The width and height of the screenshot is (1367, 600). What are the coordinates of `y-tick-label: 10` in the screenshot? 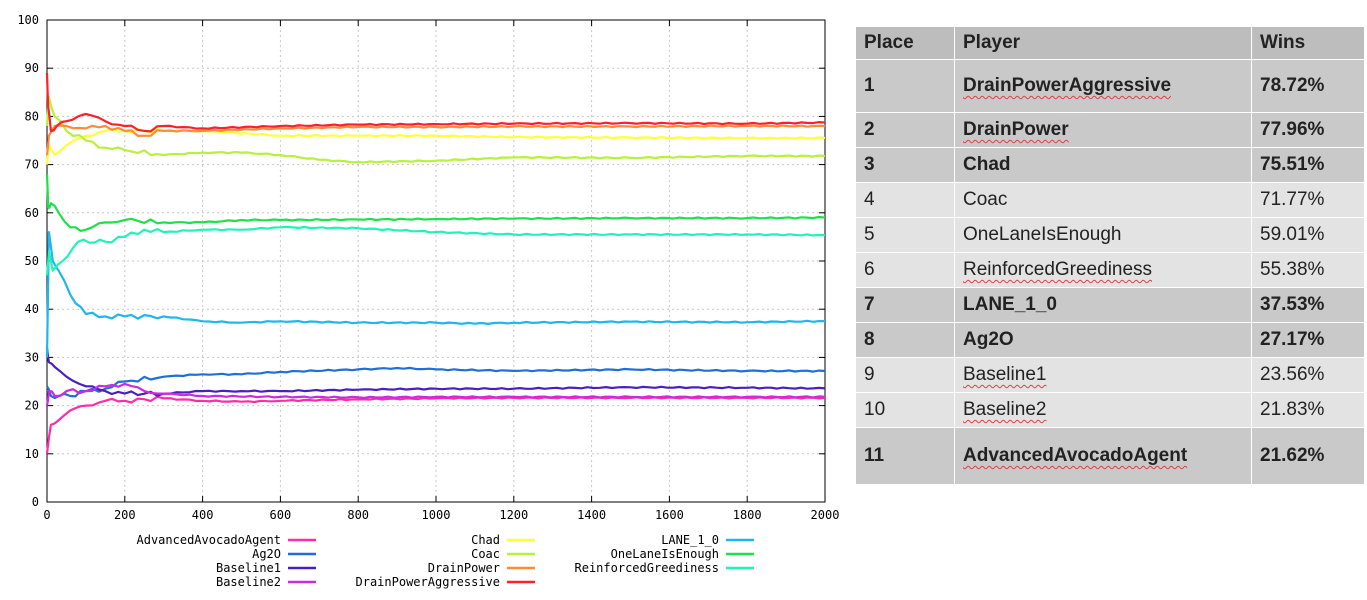 It's located at (32, 454).